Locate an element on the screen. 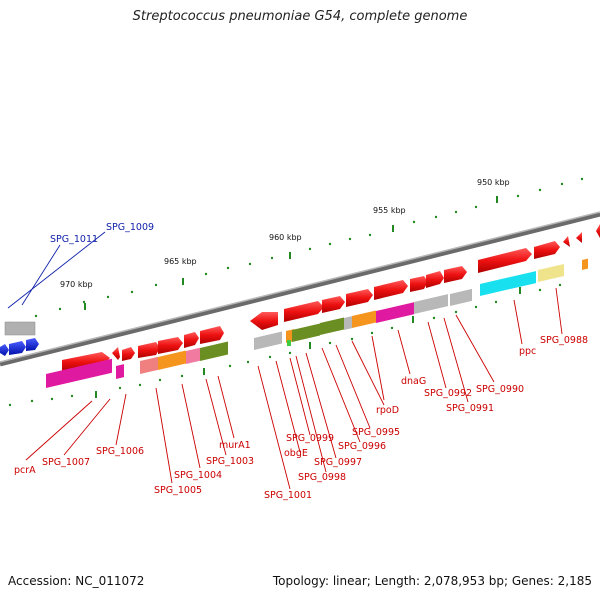  gene-label-spg-0990: SPG_0990 is located at coordinates (500, 389).